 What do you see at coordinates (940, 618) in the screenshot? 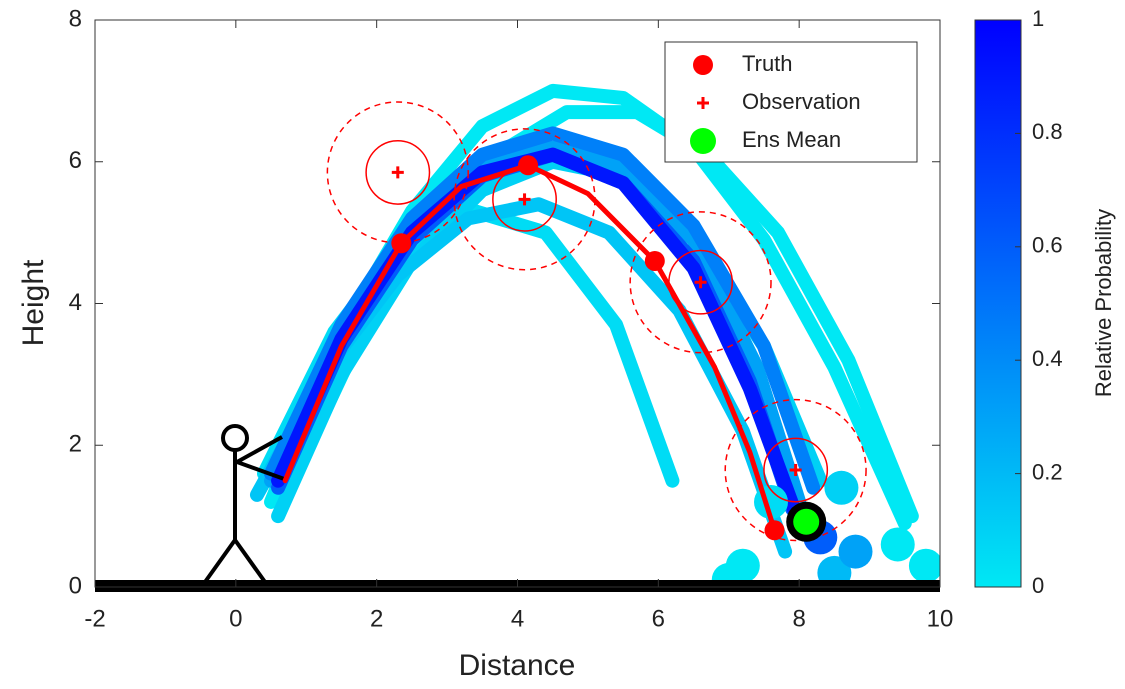
I see `x-tick-label: 10` at bounding box center [940, 618].